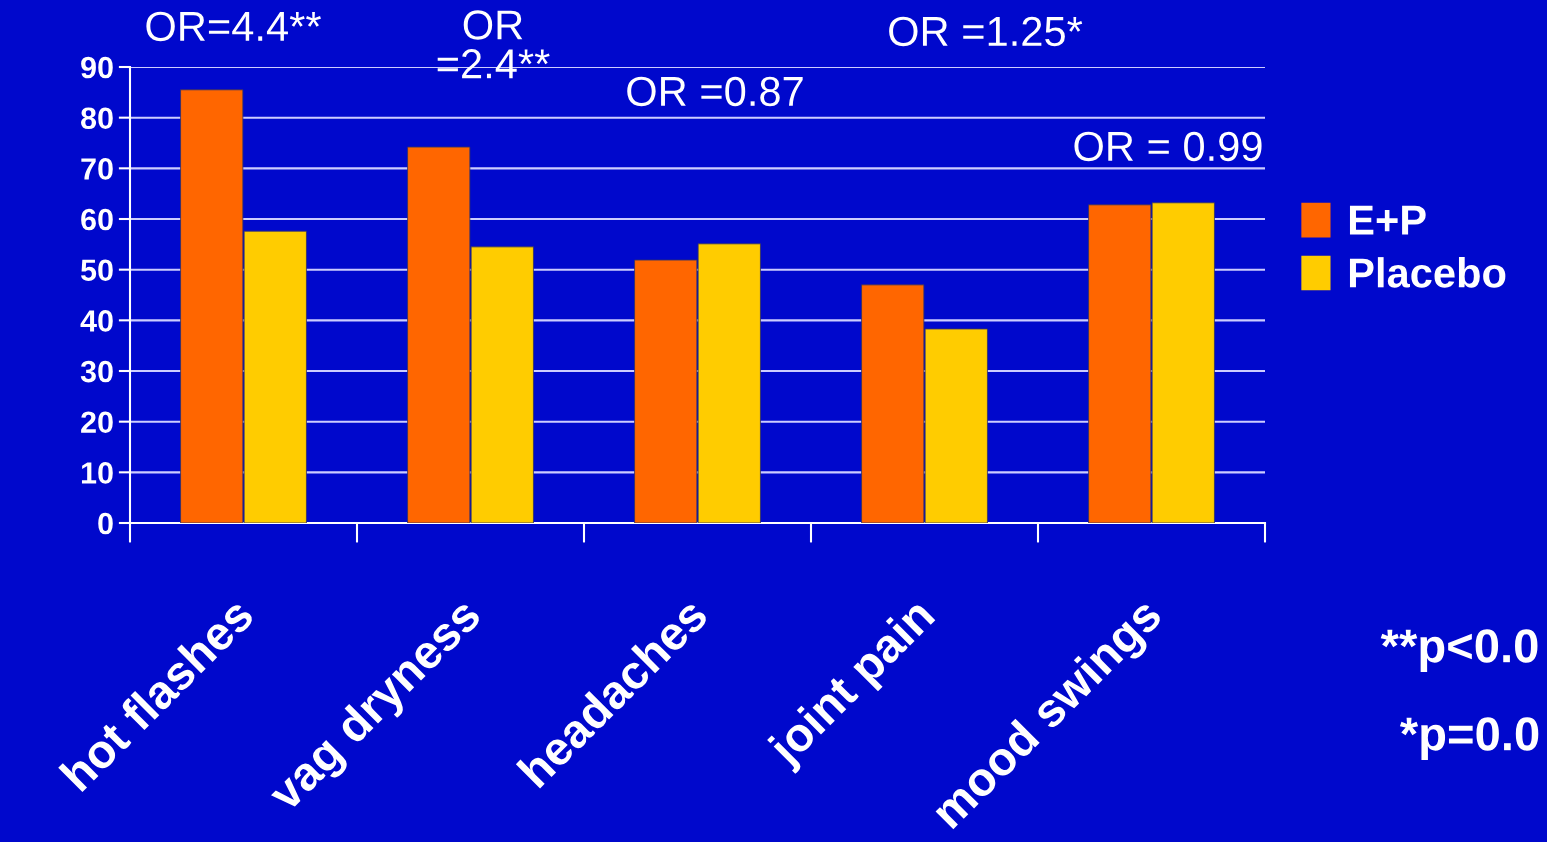  Describe the element at coordinates (97, 67) in the screenshot. I see `y-tick-label: 90` at that location.